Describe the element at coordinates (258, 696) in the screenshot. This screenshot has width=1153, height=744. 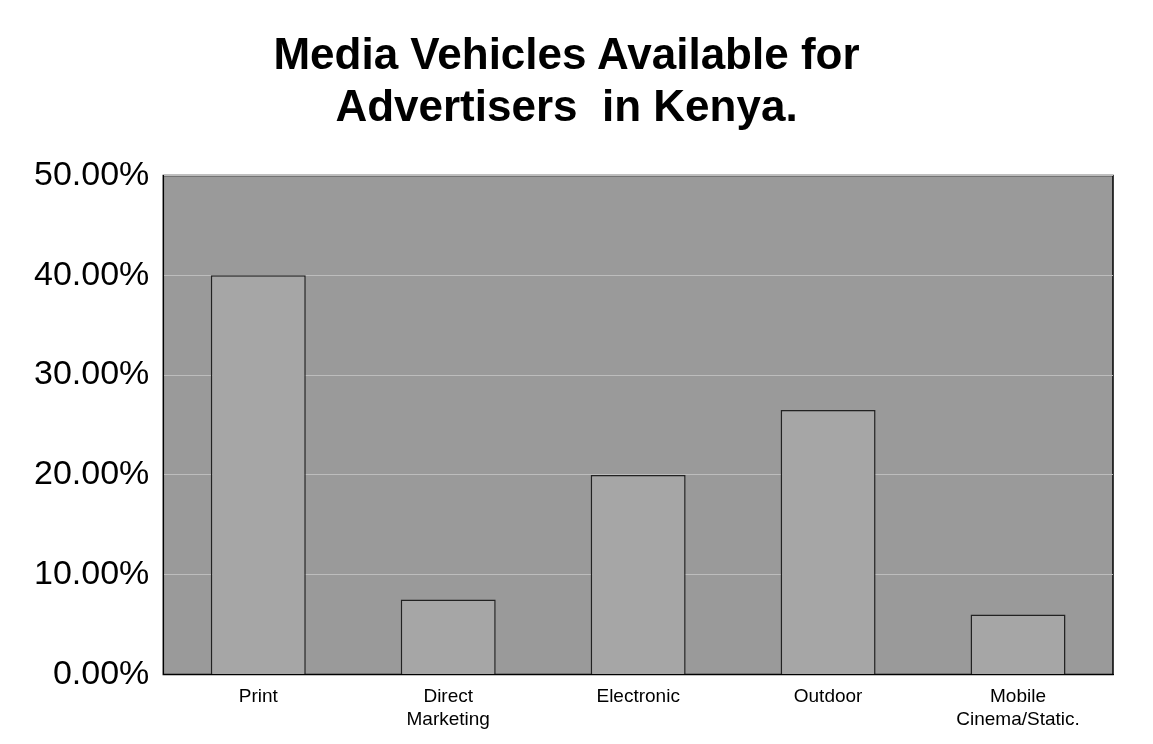
I see `x-tick-label: Print` at that location.